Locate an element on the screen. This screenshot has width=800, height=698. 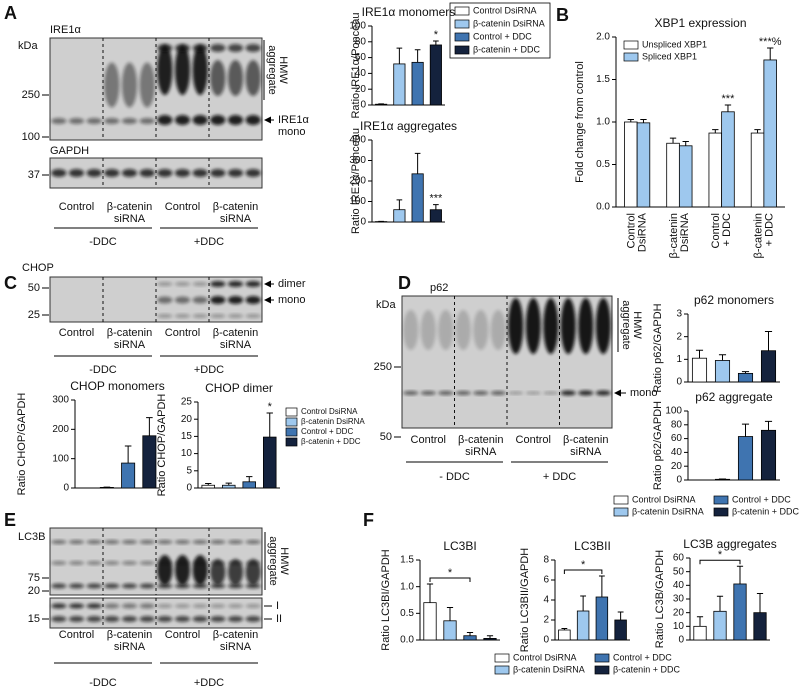
x-tick-label: β-catenin is located at coordinates (758, 235).